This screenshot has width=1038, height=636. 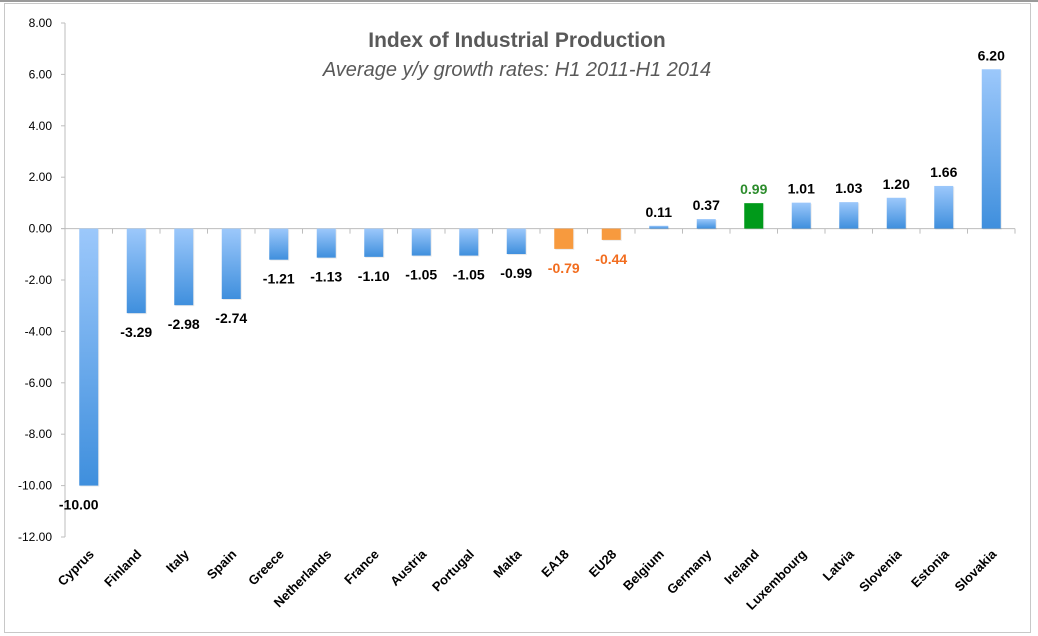 I want to click on bar-portugal, so click(x=469, y=242).